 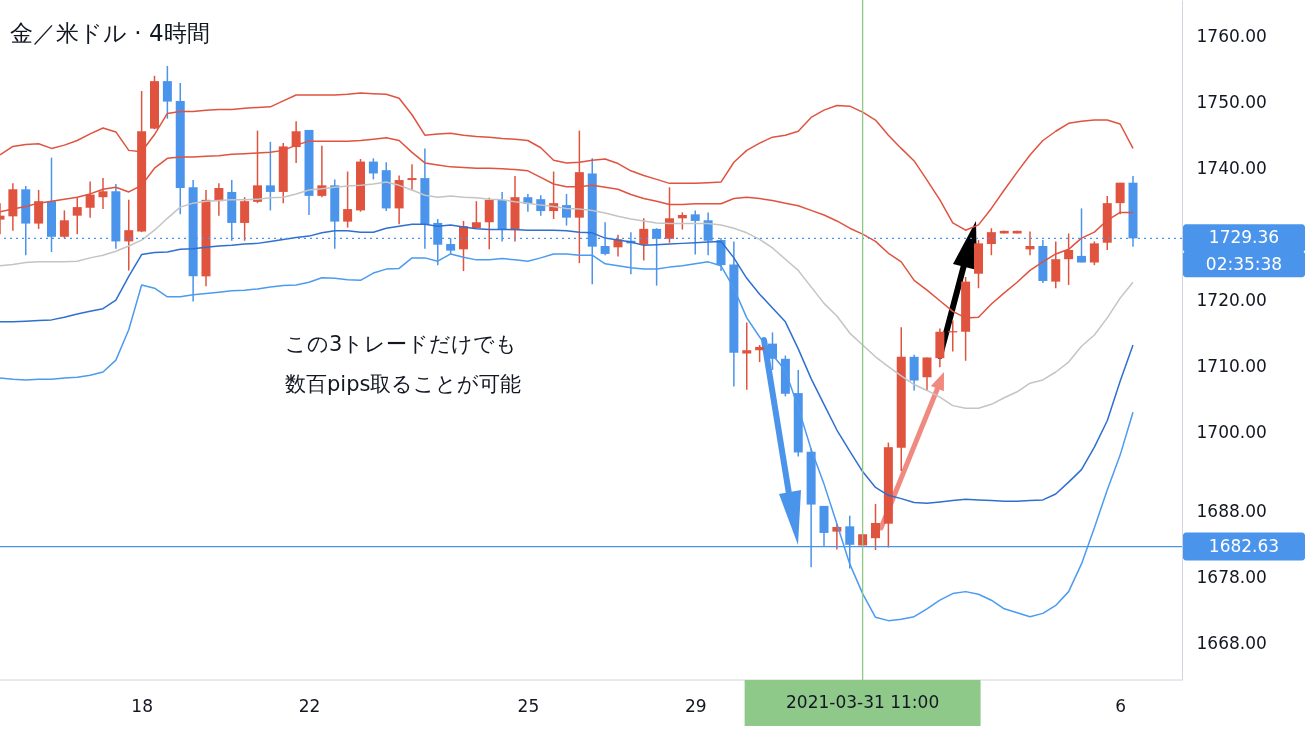 What do you see at coordinates (309, 705) in the screenshot?
I see `x-tick-label: 22` at bounding box center [309, 705].